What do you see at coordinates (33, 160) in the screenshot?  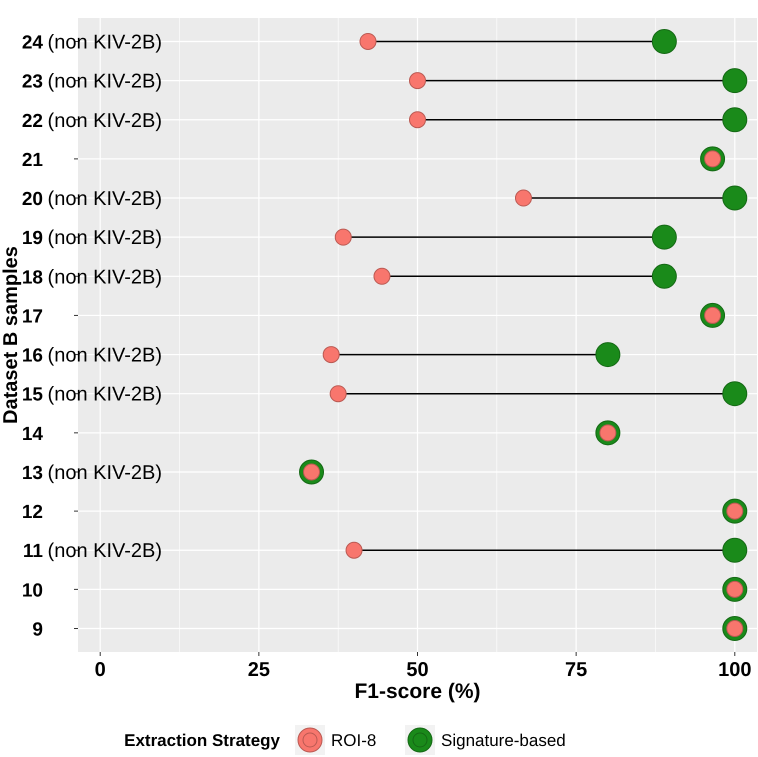 I see `y-tick-label: 21` at bounding box center [33, 160].